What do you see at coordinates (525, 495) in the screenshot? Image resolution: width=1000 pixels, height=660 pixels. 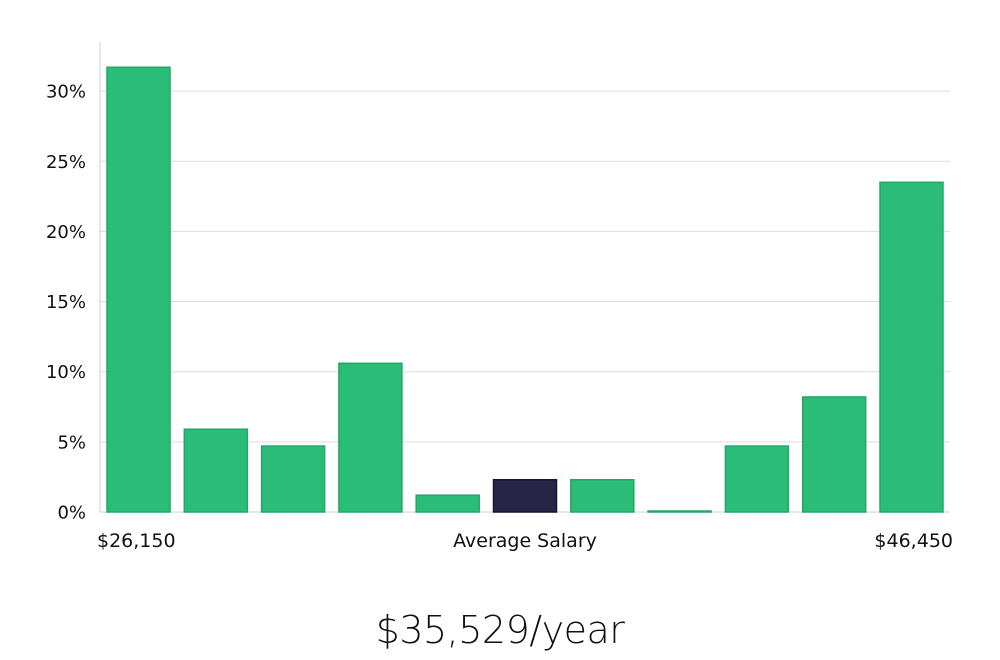 I see `bar-average-salary` at bounding box center [525, 495].